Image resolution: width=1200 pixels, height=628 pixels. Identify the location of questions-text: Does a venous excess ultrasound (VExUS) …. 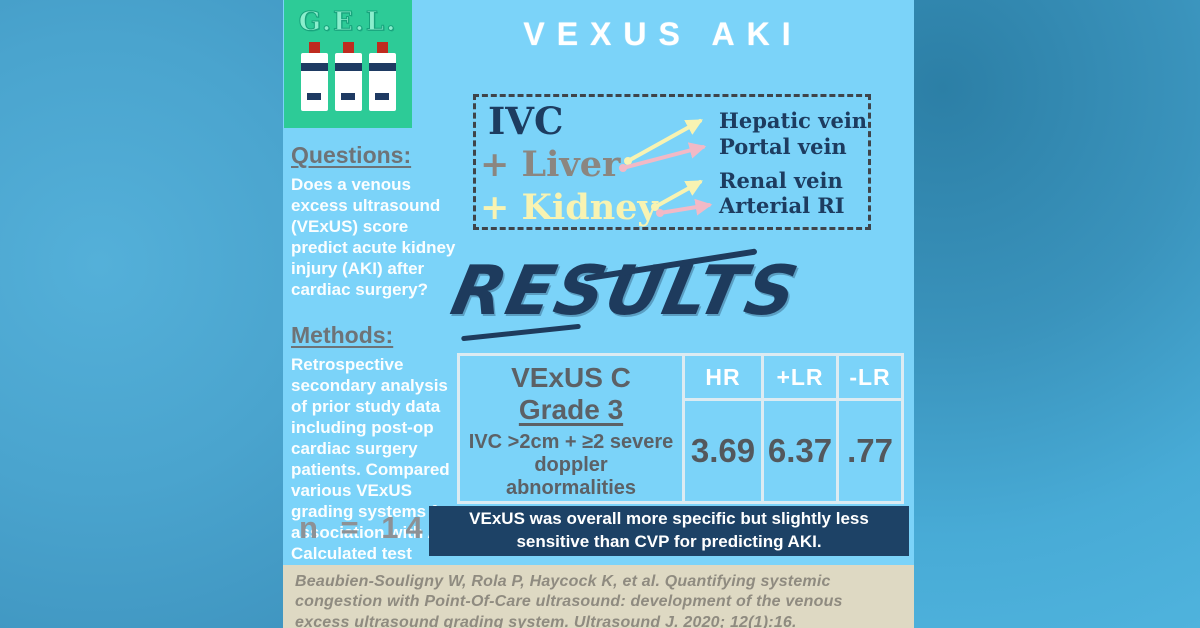
(373, 237).